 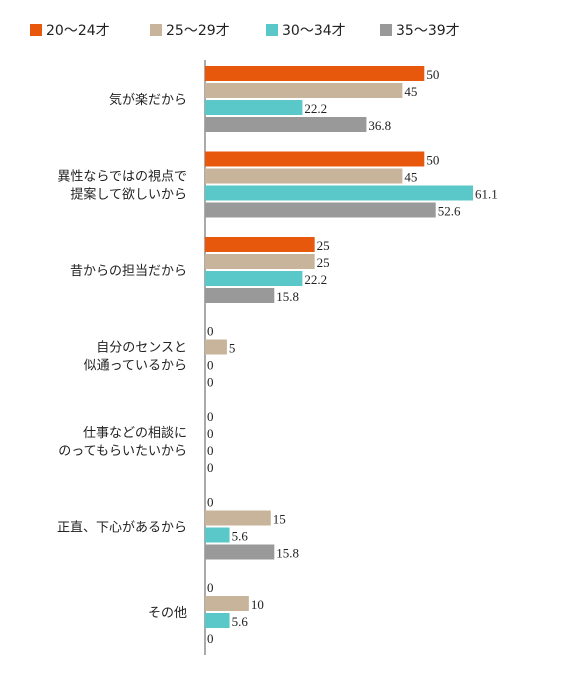 I want to click on category-label: 異性ならではの視点で, so click(x=122, y=177).